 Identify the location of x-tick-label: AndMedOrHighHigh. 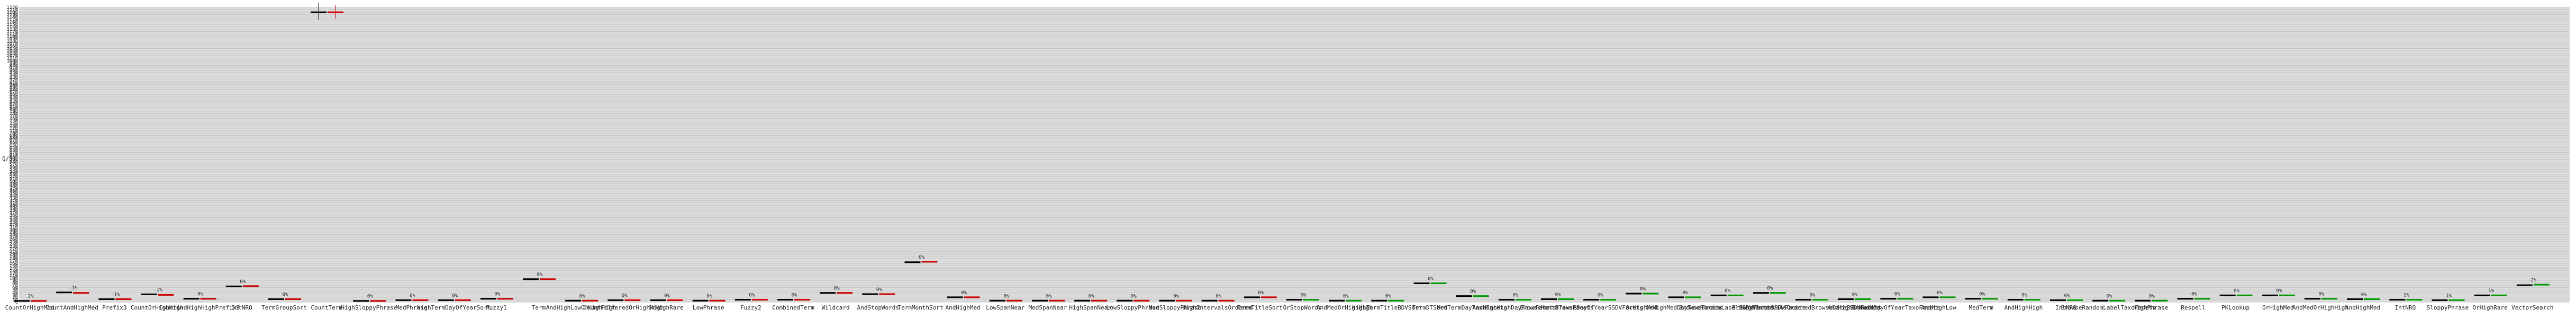
(1345, 308).